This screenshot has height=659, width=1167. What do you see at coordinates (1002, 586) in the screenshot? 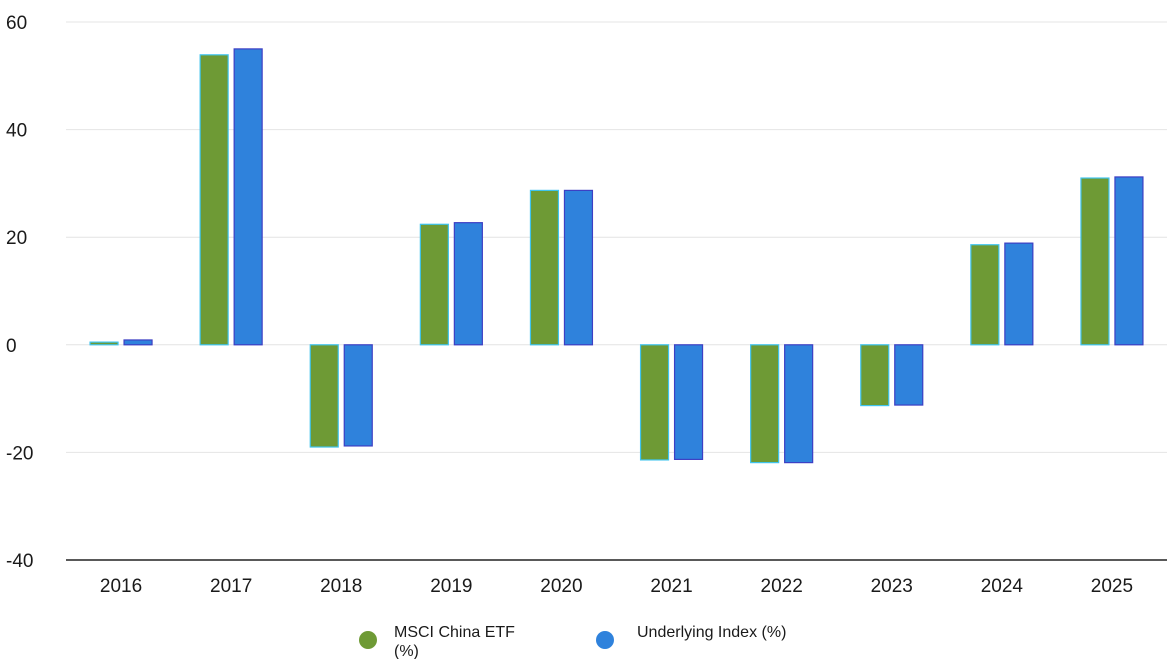
I see `x-tick-label: 2024` at bounding box center [1002, 586].